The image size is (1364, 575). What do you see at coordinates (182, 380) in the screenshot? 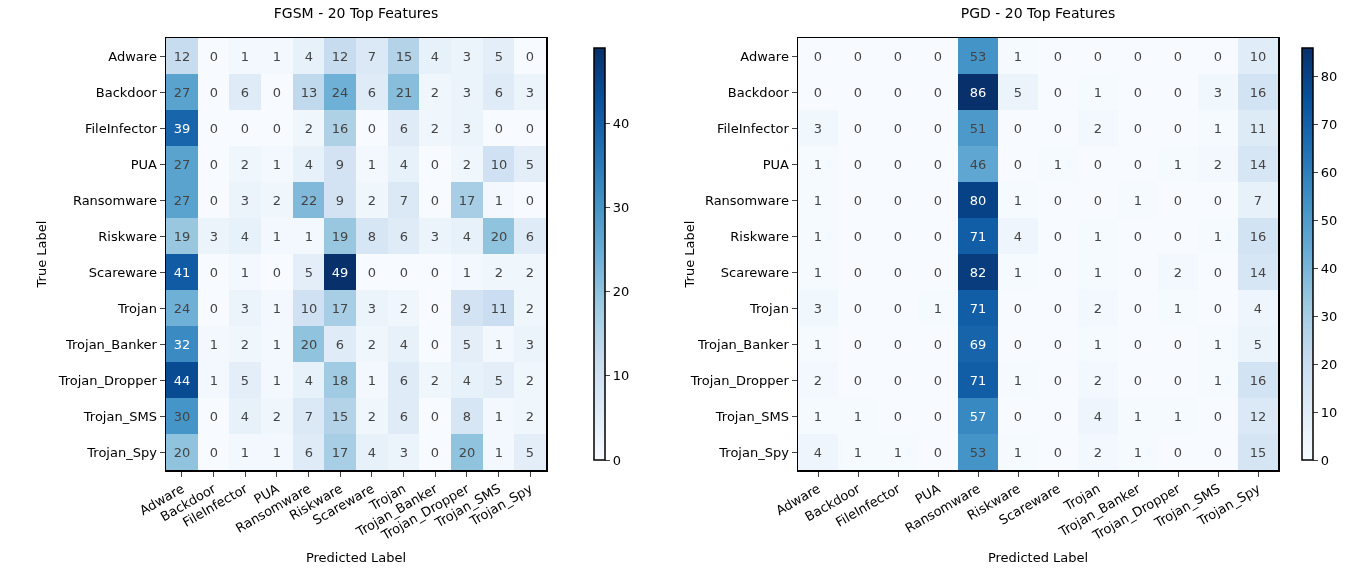
I see `data-label: 44` at bounding box center [182, 380].